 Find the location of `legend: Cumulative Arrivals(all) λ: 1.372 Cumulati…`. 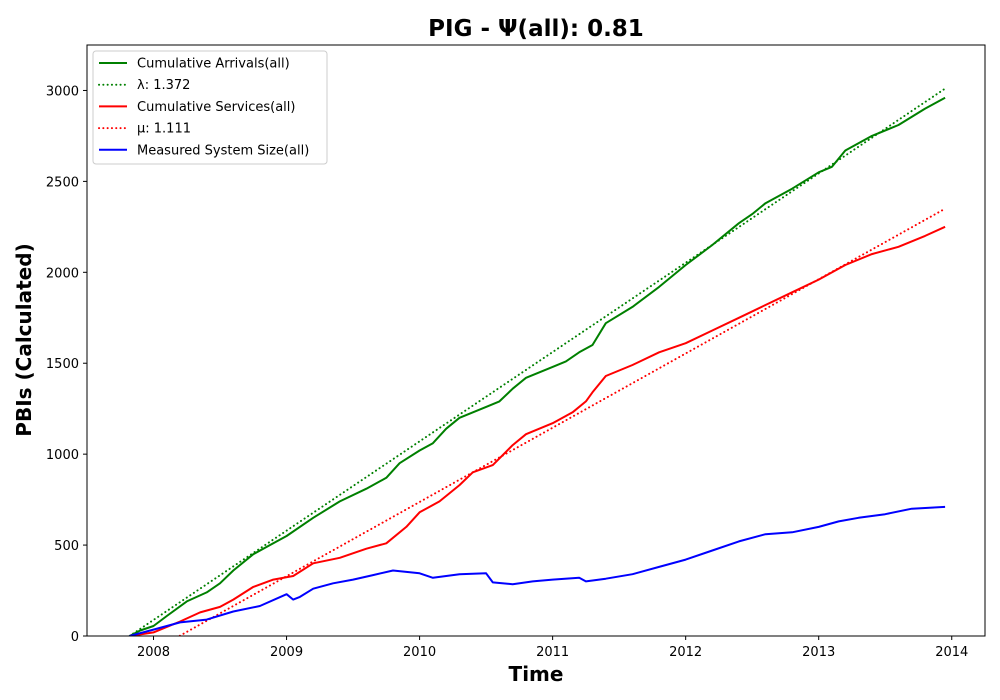

legend: Cumulative Arrivals(all) λ: 1.372 Cumulati… is located at coordinates (210, 107).